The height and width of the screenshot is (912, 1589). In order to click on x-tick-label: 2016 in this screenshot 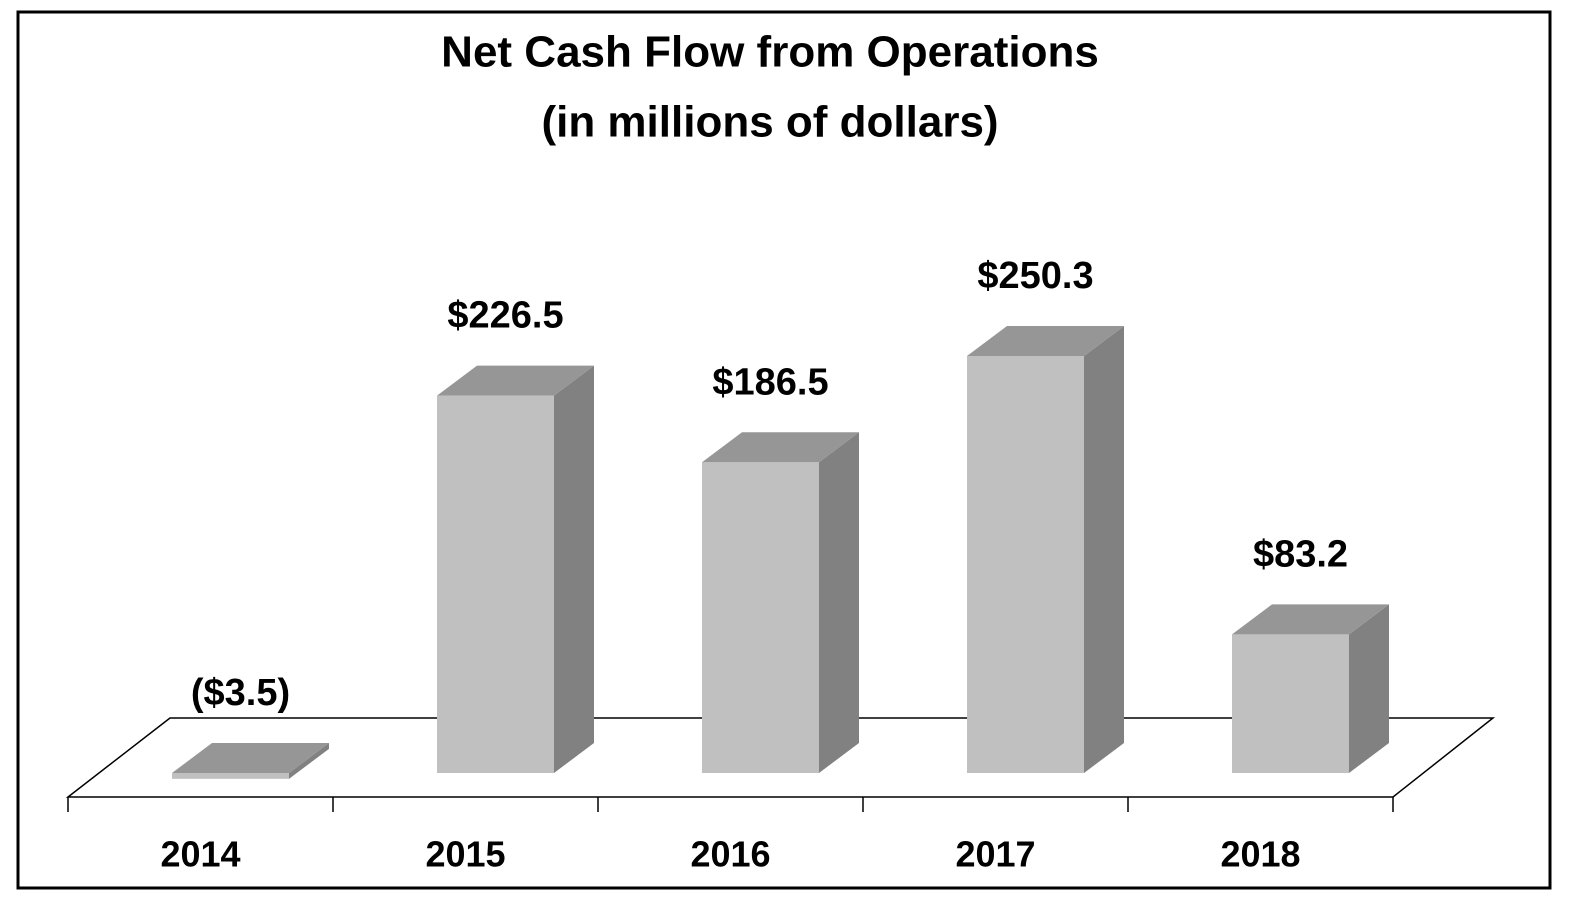, I will do `click(730, 854)`.